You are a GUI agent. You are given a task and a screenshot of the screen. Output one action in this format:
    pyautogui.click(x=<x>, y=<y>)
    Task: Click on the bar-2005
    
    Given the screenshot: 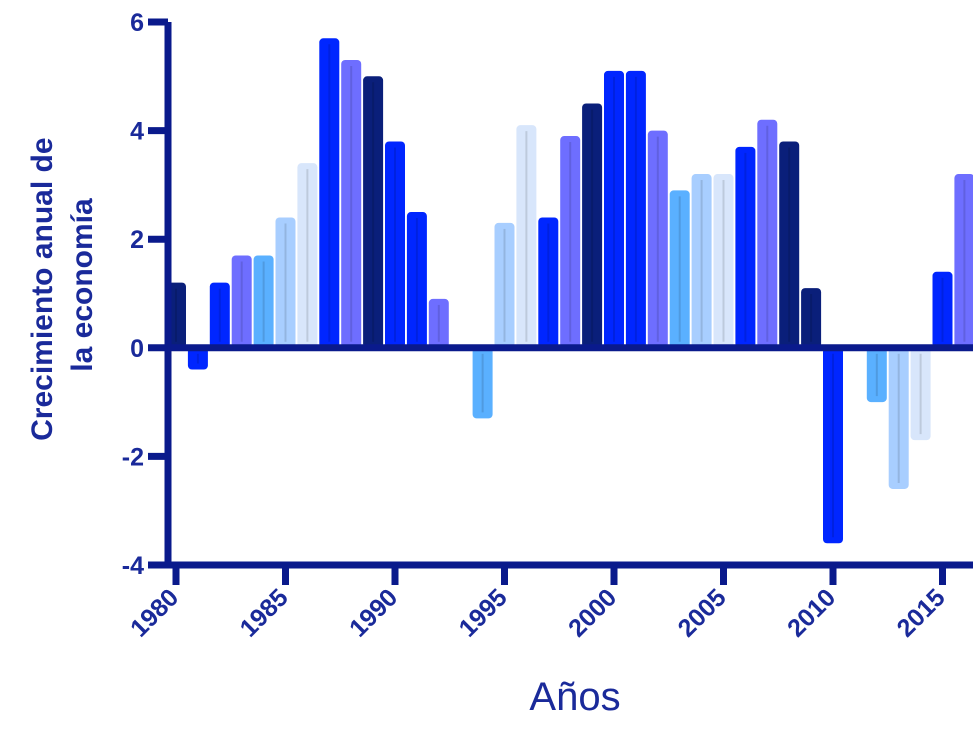 What is the action you would take?
    pyautogui.click(x=723, y=261)
    